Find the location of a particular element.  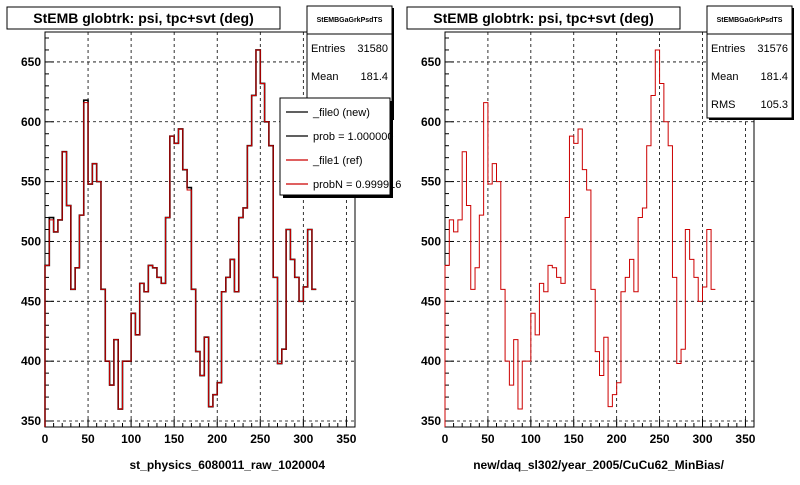

legend-frame is located at coordinates (335, 146).